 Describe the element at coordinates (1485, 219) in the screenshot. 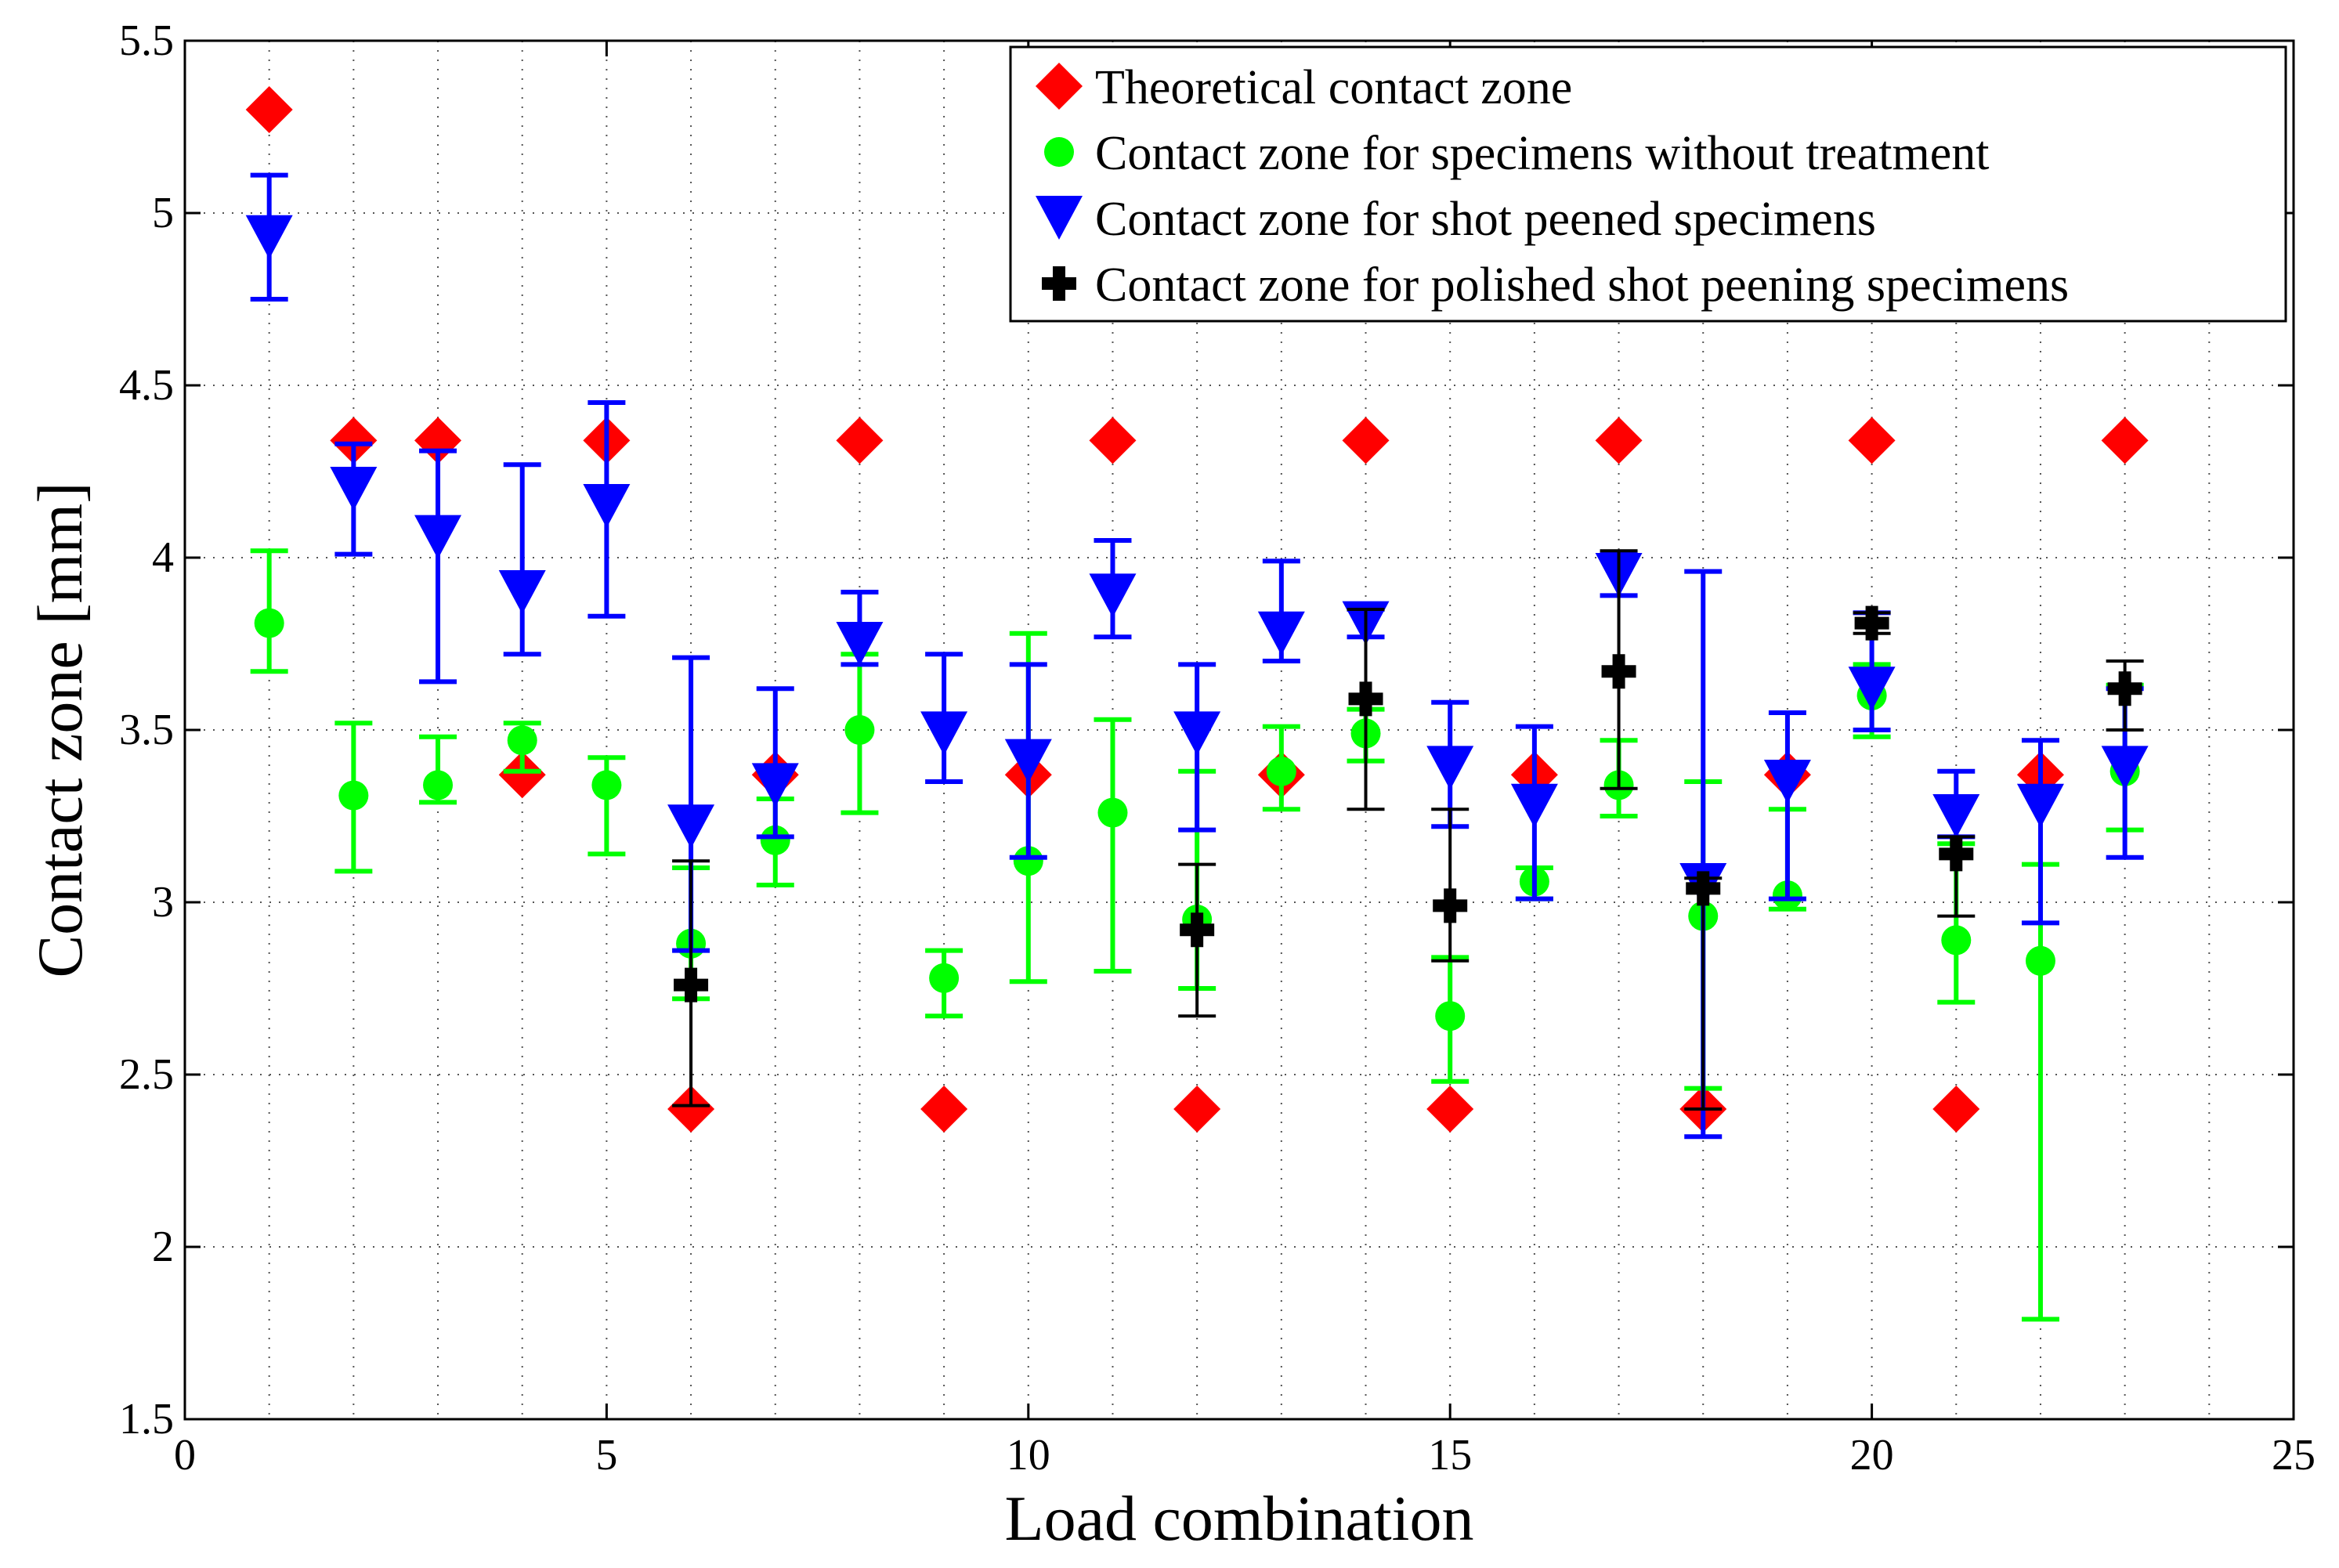

I see `legend-label: Contact zone for shot peened specimens` at that location.